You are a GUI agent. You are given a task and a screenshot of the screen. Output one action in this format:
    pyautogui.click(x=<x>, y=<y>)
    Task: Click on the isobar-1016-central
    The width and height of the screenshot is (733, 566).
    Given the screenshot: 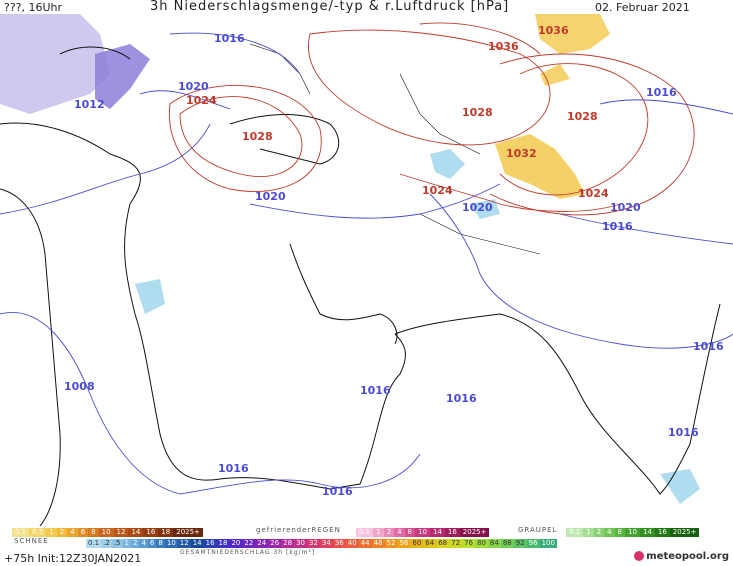 What is the action you would take?
    pyautogui.click(x=581, y=271)
    